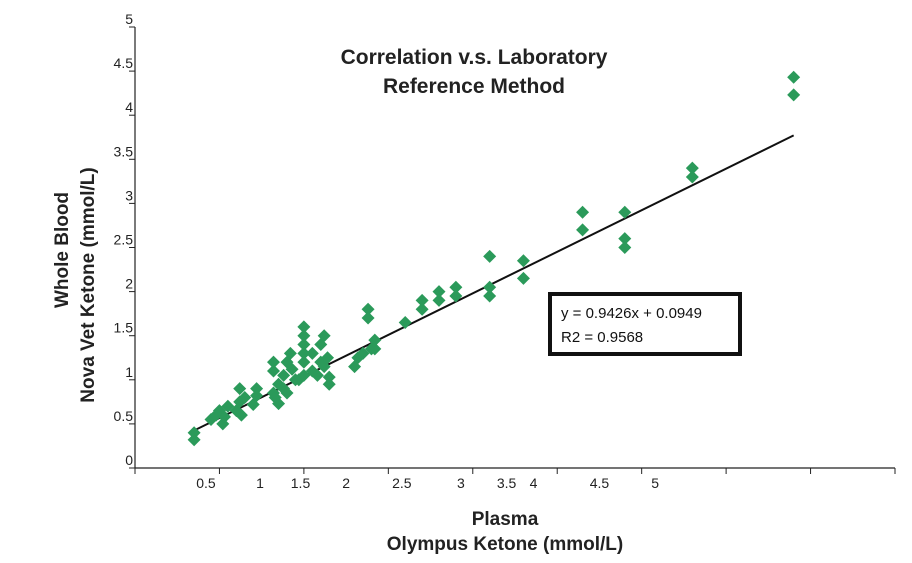  I want to click on x-tick-label: 4, so click(534, 483).